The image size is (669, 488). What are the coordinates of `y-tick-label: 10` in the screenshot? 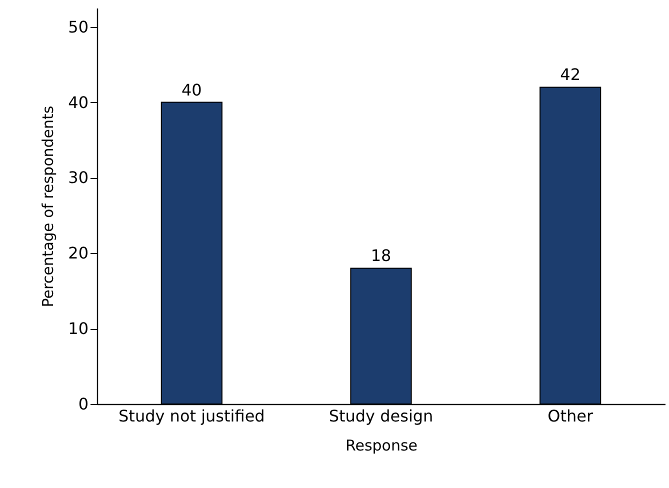 It's located at (78, 328).